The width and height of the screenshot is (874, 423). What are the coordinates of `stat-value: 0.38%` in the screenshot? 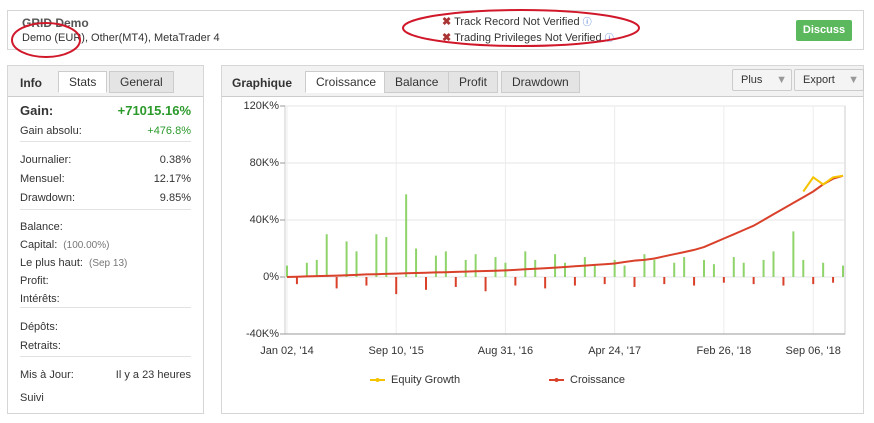 It's located at (175, 160).